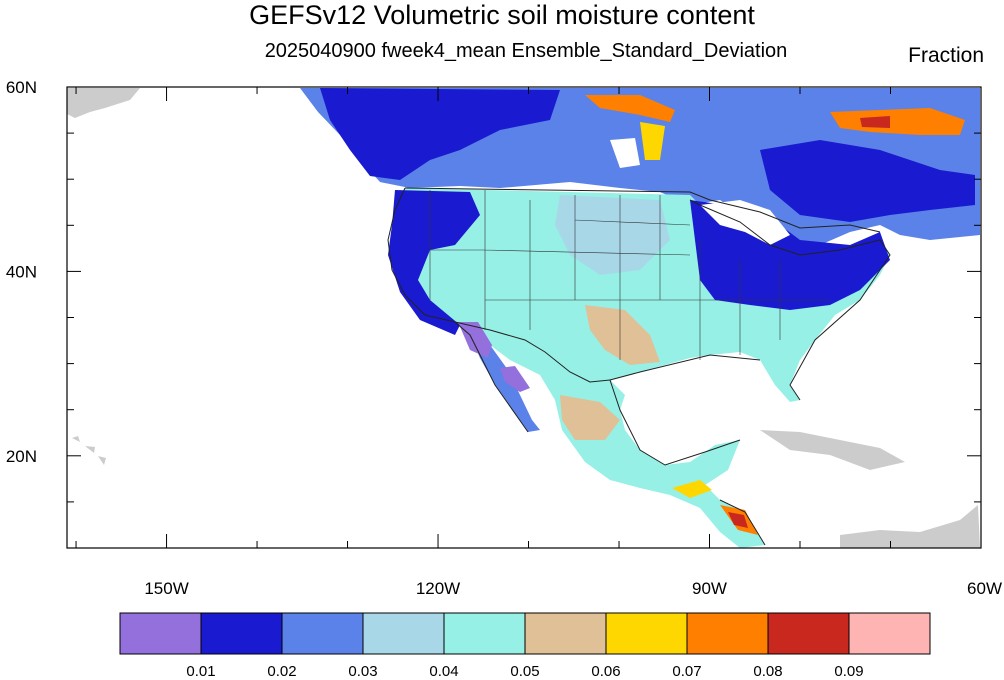 This screenshot has height=680, width=1004. I want to click on y-tick-label: 40N, so click(21, 271).